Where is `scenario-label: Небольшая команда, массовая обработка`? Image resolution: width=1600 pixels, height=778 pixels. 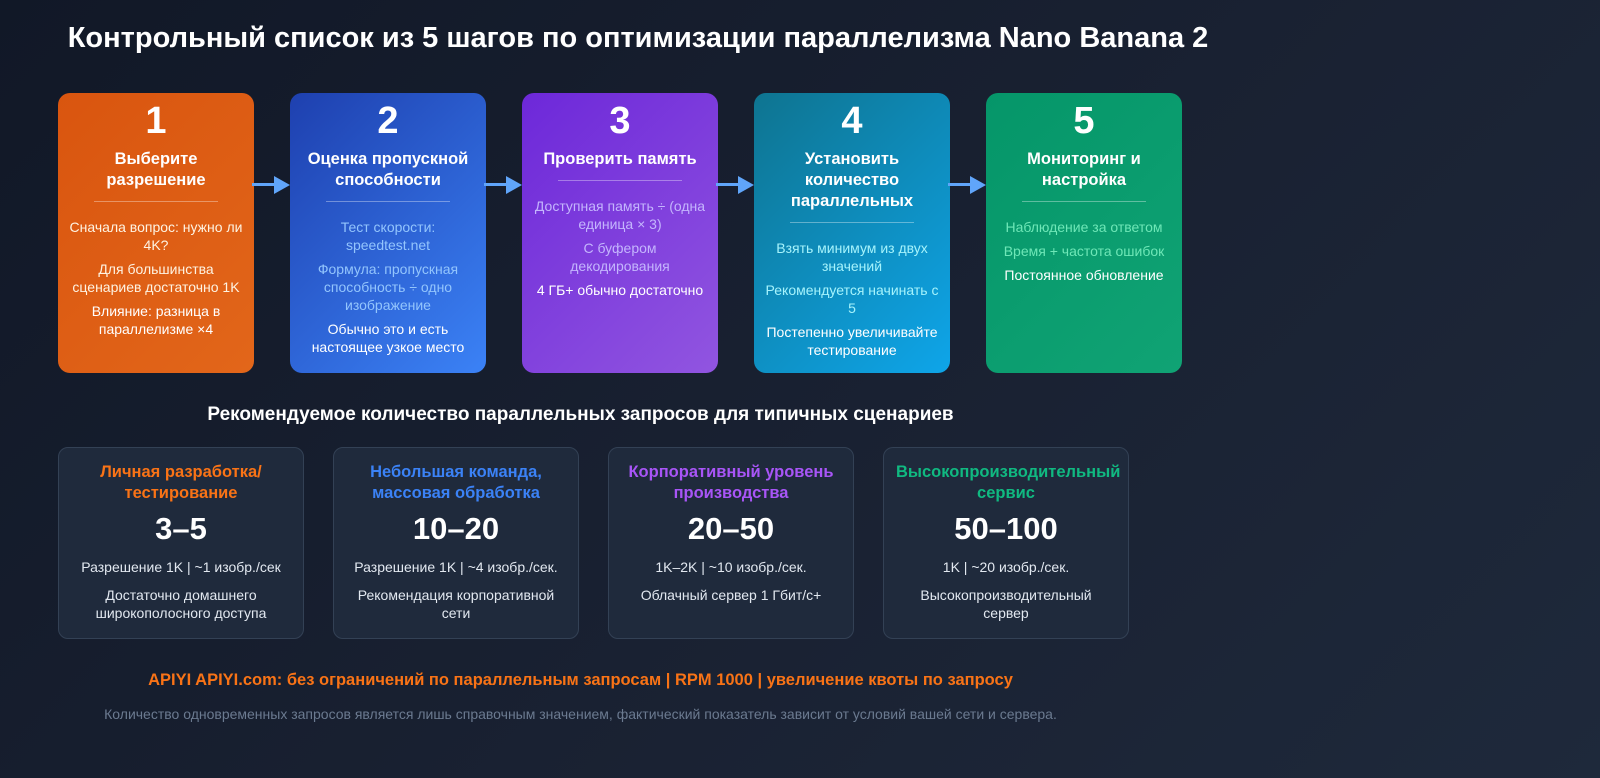 scenario-label: Небольшая команда, массовая обработка is located at coordinates (456, 482).